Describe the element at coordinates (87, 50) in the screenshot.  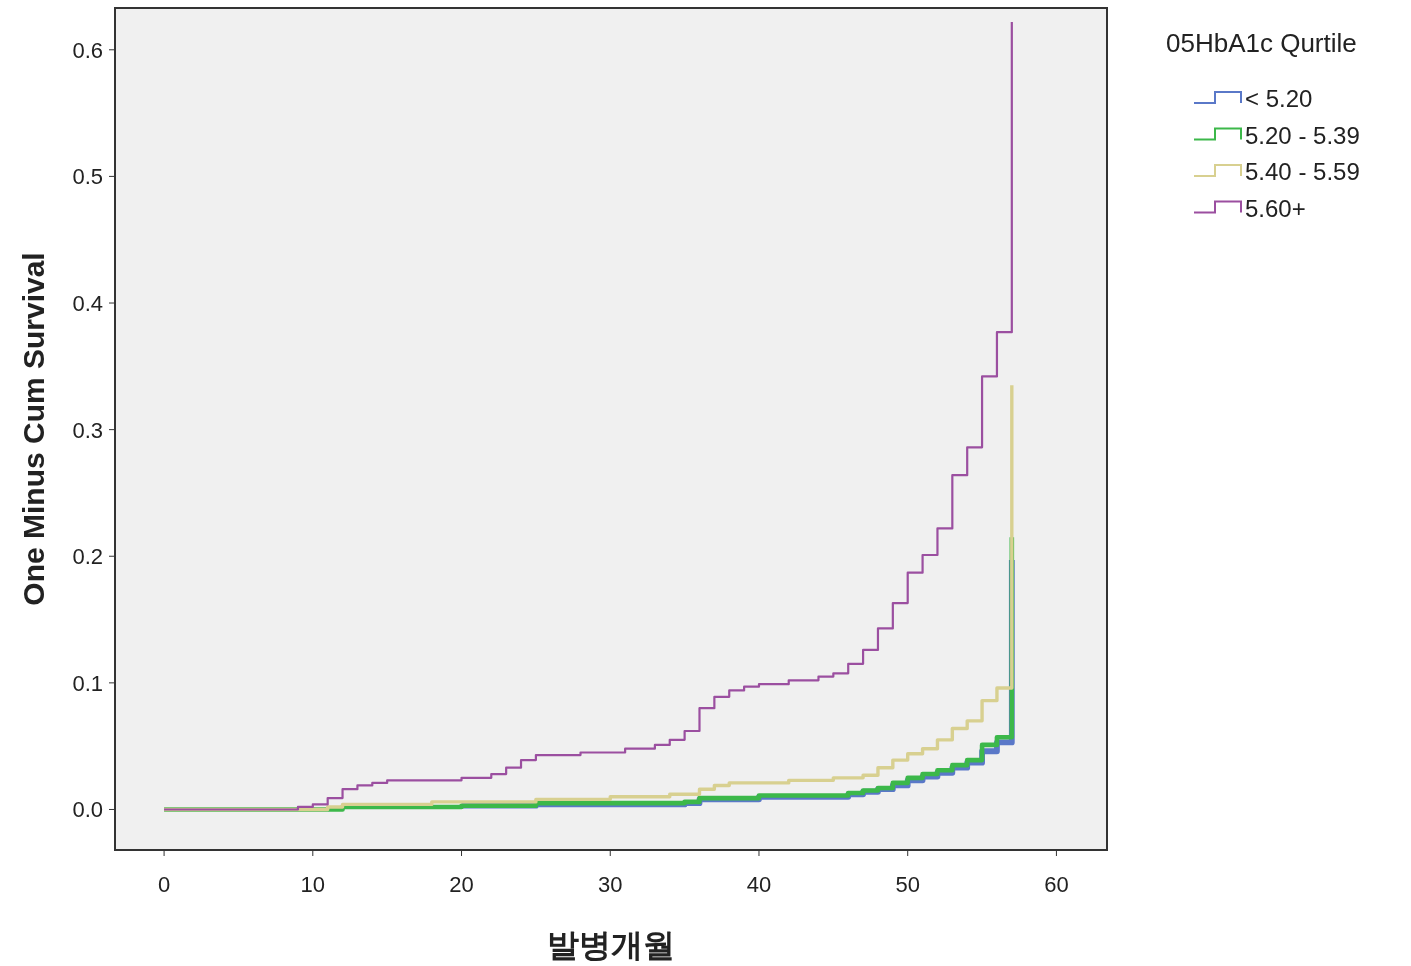
I see `y-tick-label: 0.6` at that location.